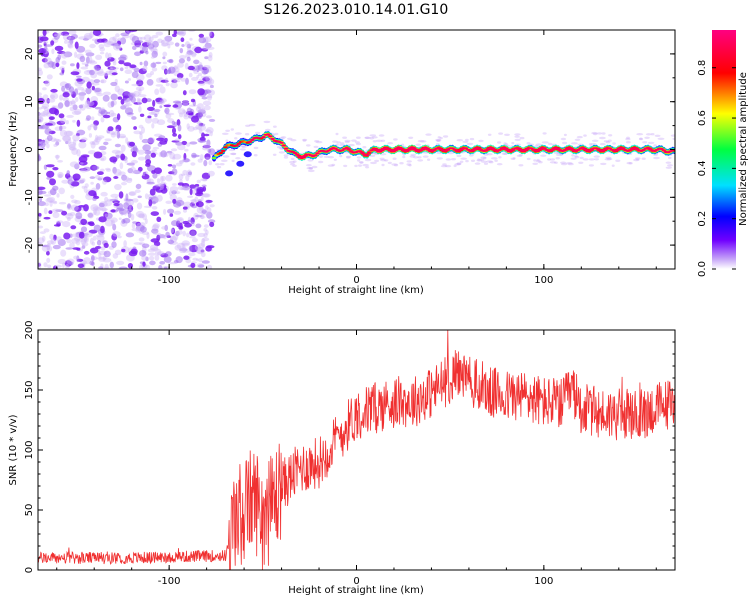 This screenshot has height=600, width=750. What do you see at coordinates (29, 510) in the screenshot?
I see `y-tick-label: 50` at bounding box center [29, 510].